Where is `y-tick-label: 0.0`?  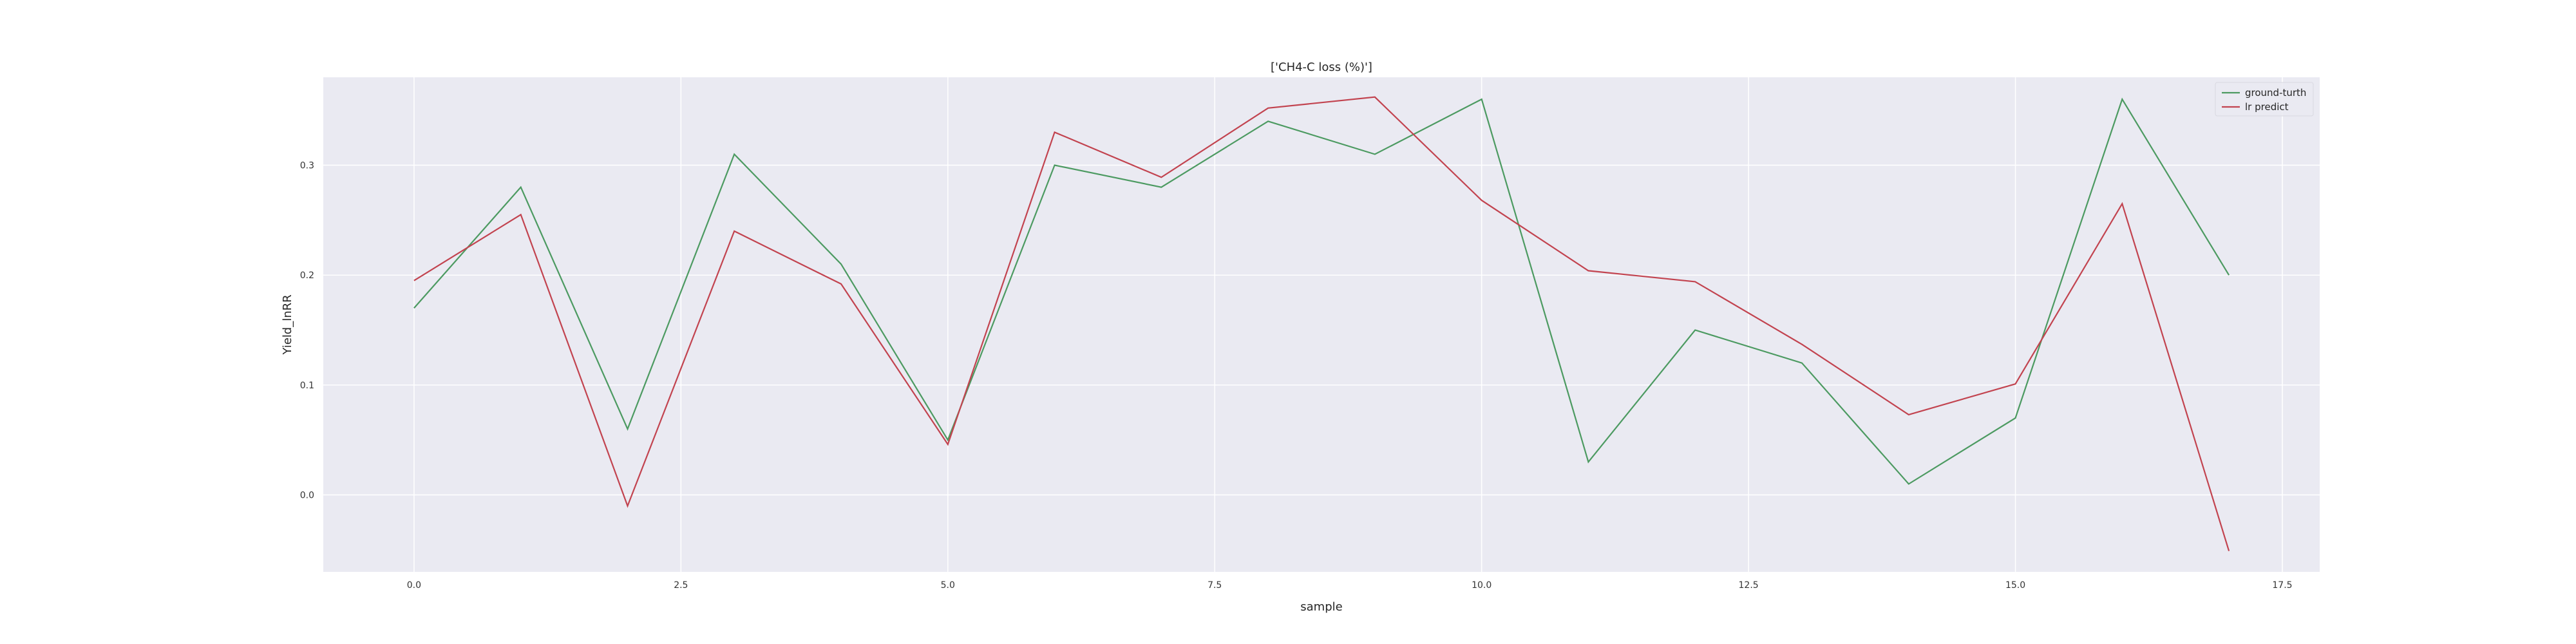 y-tick-label: 0.0 is located at coordinates (307, 496).